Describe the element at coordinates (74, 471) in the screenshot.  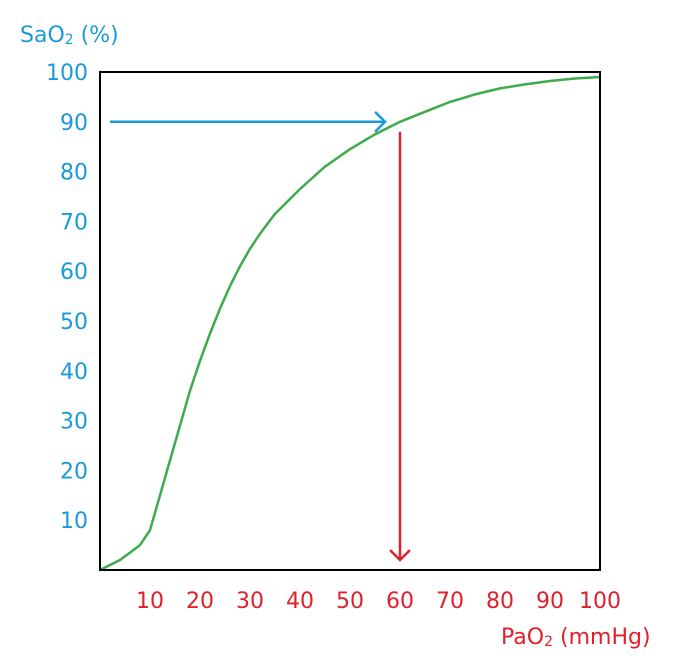
I see `y-tick-label: 20` at that location.